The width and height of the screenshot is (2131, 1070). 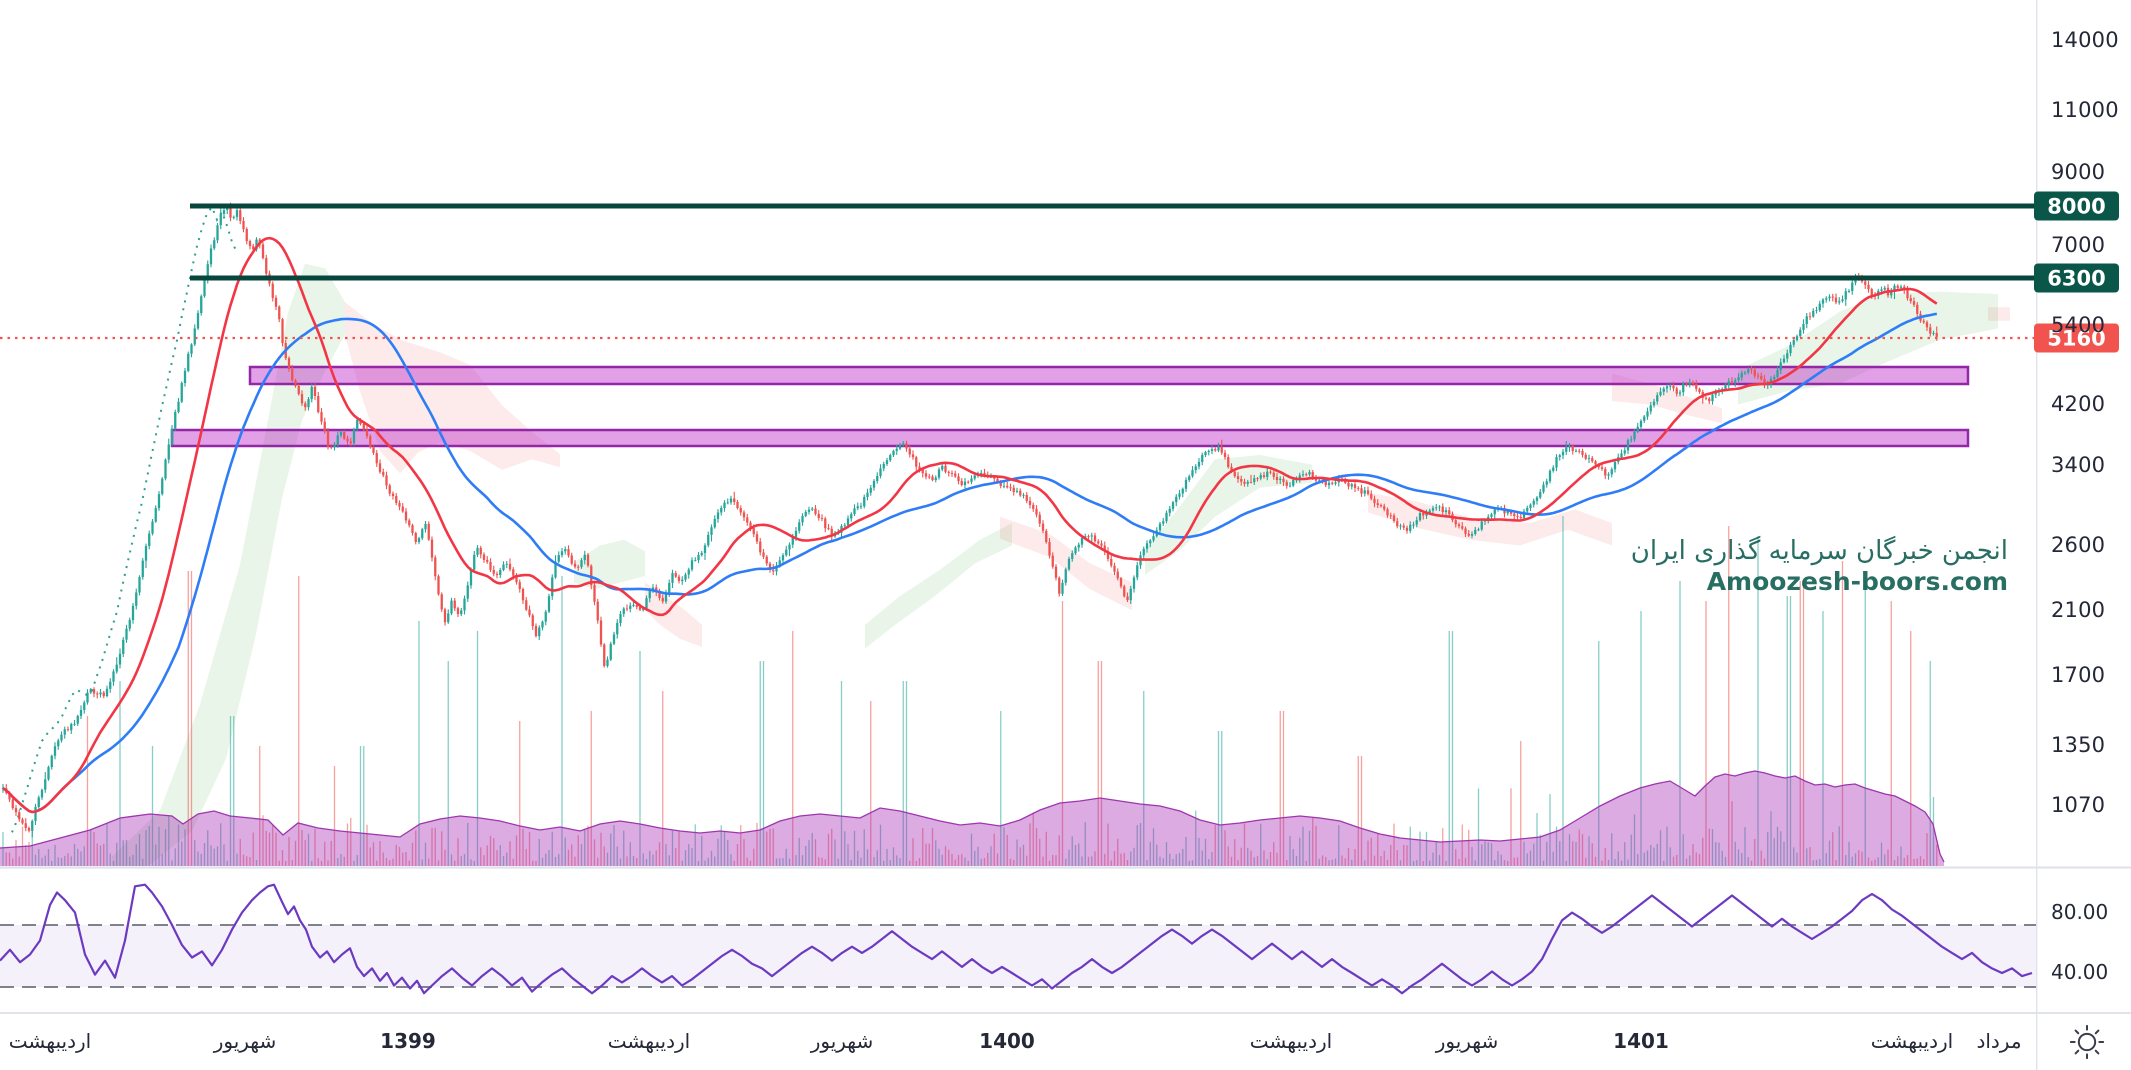 I want to click on price-tick-label: 4200, so click(x=2078, y=404).